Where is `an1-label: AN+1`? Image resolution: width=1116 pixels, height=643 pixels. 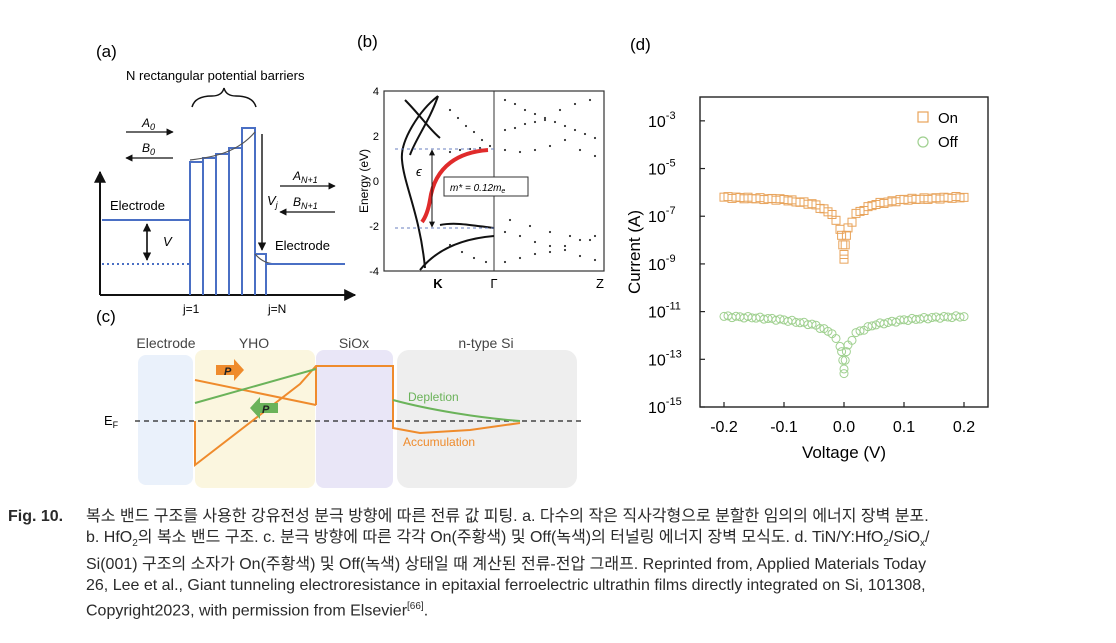 an1-label: AN+1 is located at coordinates (305, 177).